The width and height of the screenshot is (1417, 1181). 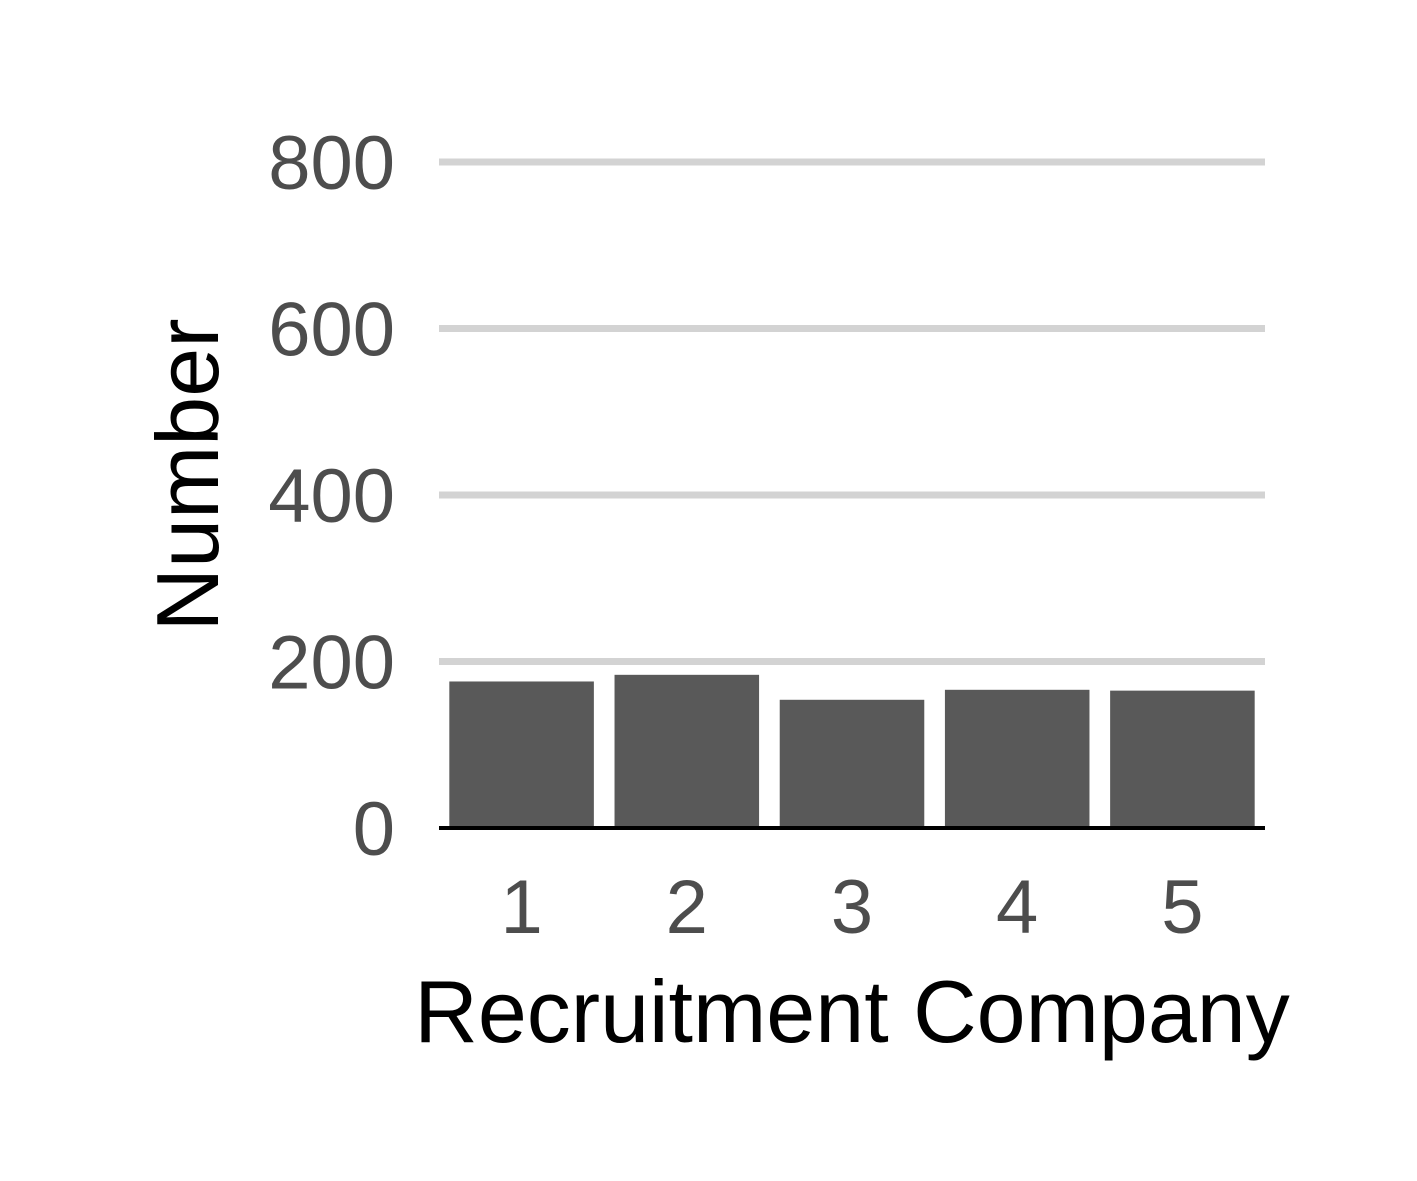 I want to click on x-tick-label: 4, so click(x=1017, y=907).